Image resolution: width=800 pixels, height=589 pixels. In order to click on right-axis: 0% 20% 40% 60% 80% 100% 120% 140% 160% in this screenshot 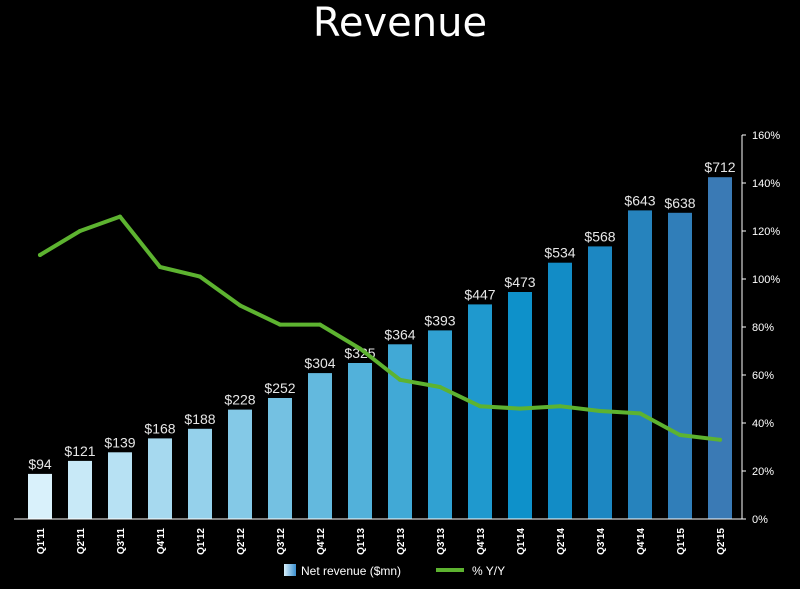, I will do `click(760, 328)`.